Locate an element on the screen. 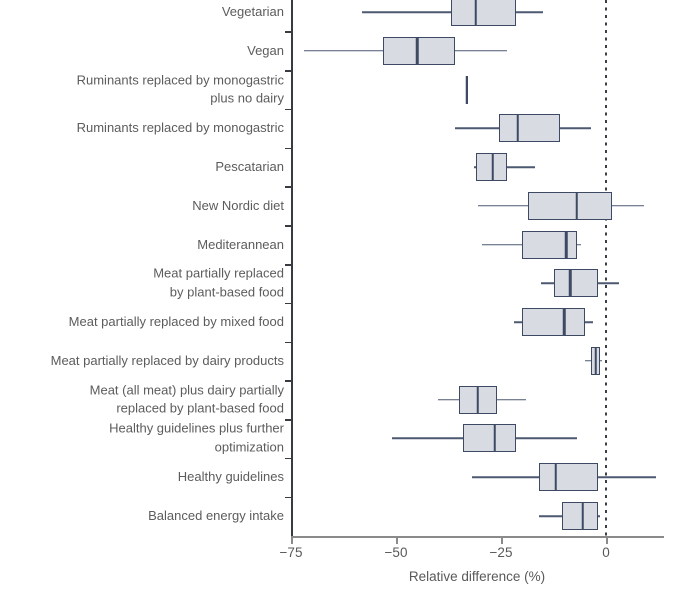  category-label: New Nordic diet is located at coordinates (238, 205).